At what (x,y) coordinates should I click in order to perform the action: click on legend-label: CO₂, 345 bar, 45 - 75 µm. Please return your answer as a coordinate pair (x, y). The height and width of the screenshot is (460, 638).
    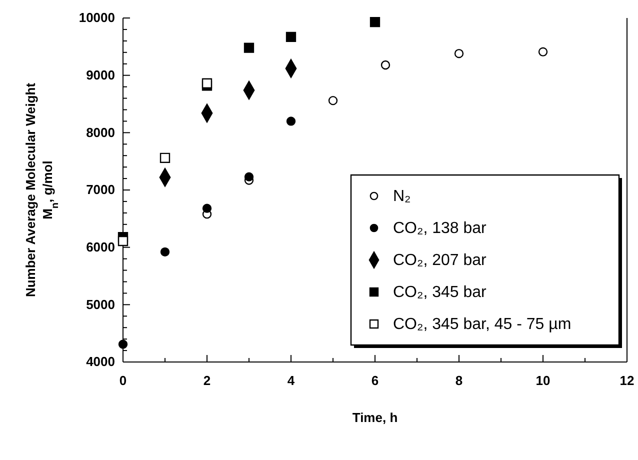
    Looking at the image, I should click on (482, 324).